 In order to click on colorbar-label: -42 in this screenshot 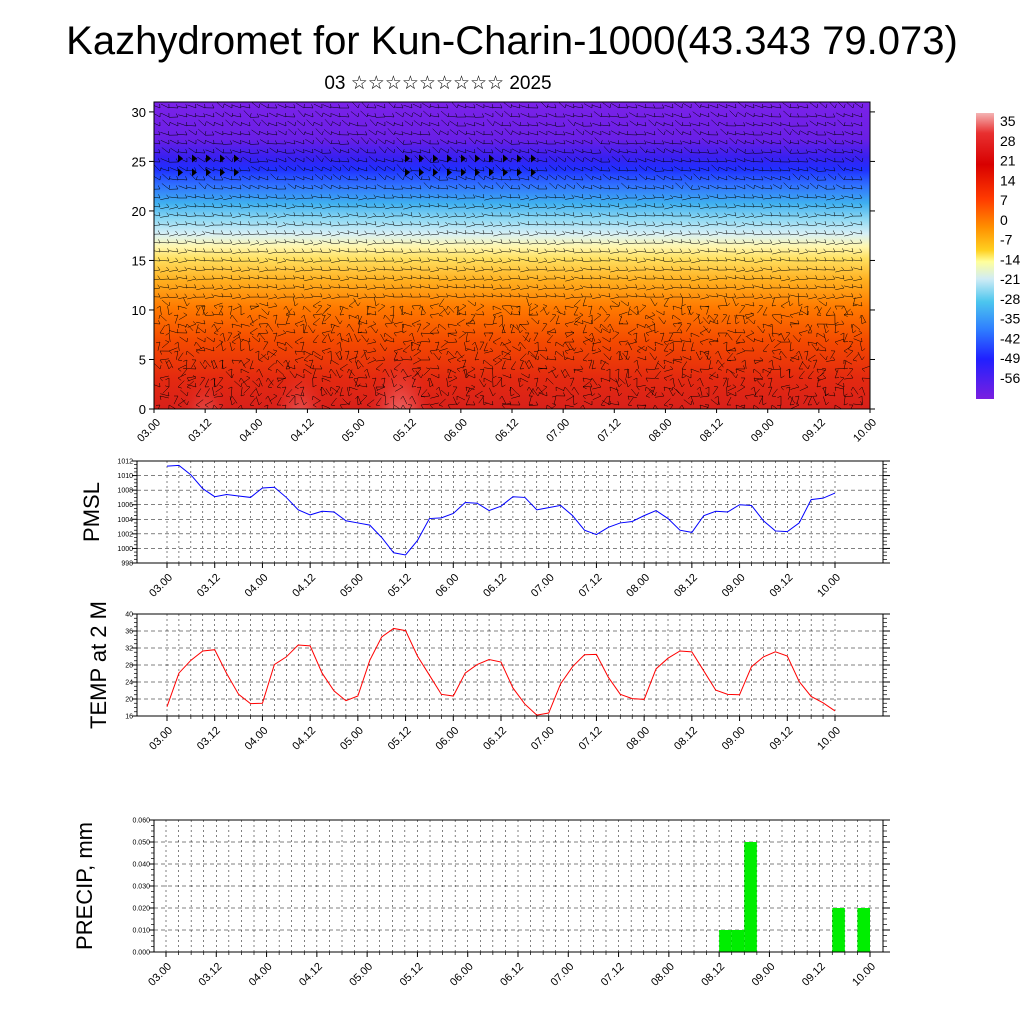, I will do `click(1010, 338)`.